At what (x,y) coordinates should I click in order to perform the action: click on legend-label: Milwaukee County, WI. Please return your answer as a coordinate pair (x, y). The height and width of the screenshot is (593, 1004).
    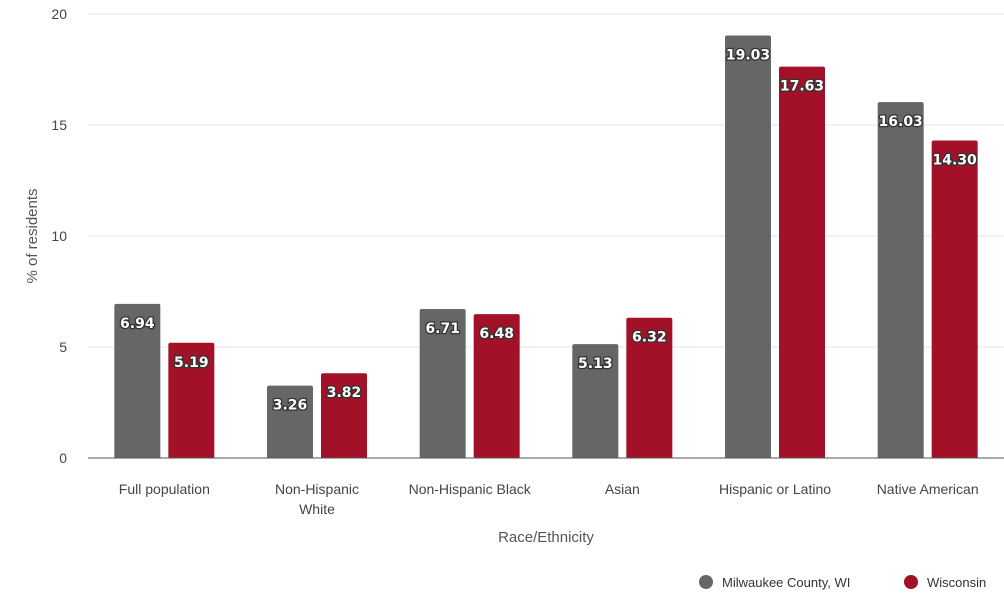
    Looking at the image, I should click on (786, 582).